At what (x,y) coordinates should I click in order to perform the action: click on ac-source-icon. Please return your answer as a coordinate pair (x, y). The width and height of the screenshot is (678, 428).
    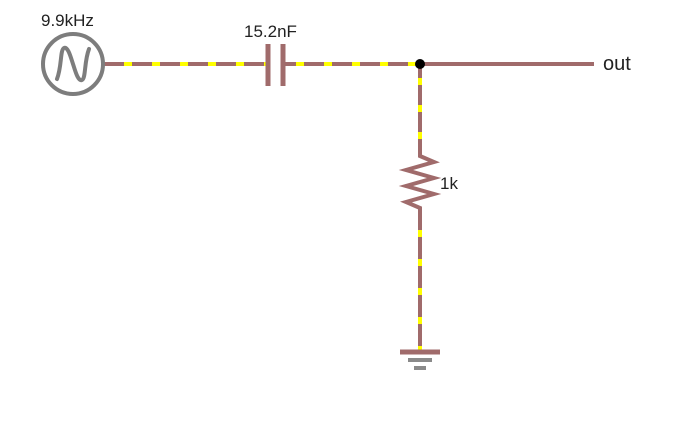
    Looking at the image, I should click on (73, 64).